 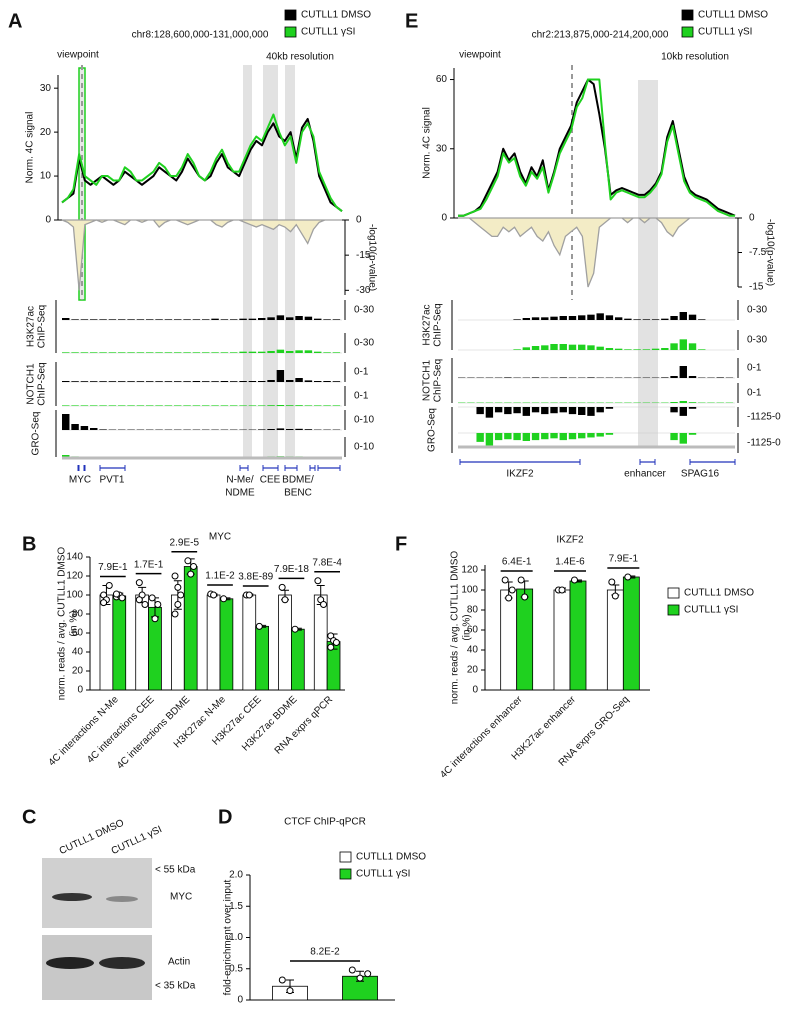 I want to click on panel-label: E, so click(x=411, y=21).